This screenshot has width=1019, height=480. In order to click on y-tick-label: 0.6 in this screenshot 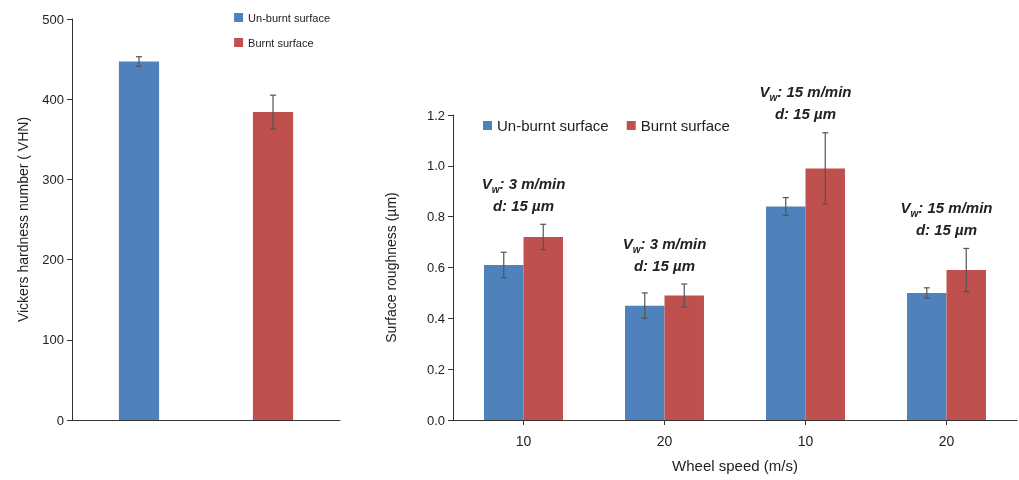, I will do `click(435, 267)`.